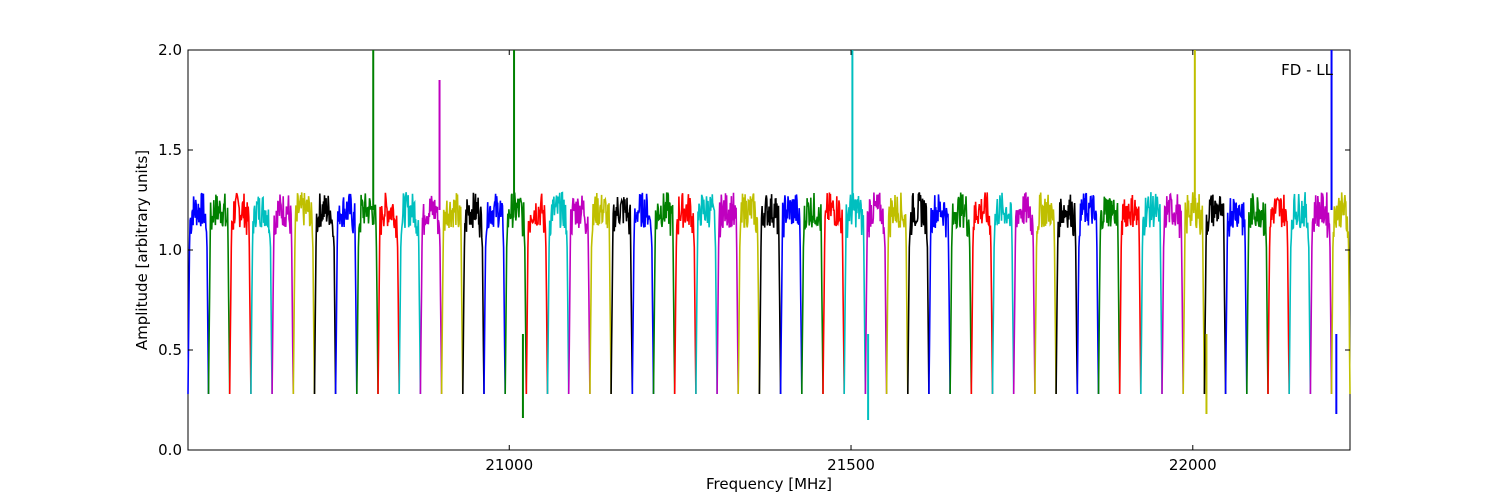 This screenshot has width=1500, height=500. What do you see at coordinates (170, 250) in the screenshot?
I see `y-tick-label: 1.0` at bounding box center [170, 250].